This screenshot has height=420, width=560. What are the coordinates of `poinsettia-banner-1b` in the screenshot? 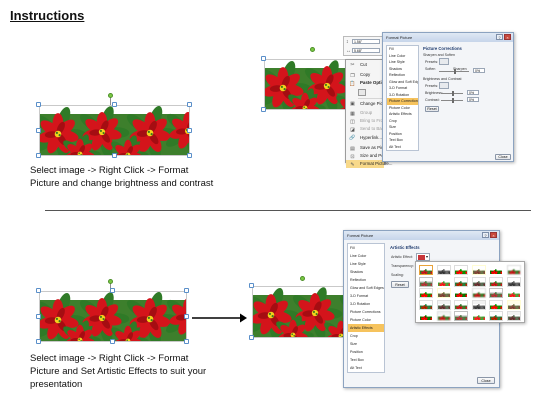 It's located at (309, 84).